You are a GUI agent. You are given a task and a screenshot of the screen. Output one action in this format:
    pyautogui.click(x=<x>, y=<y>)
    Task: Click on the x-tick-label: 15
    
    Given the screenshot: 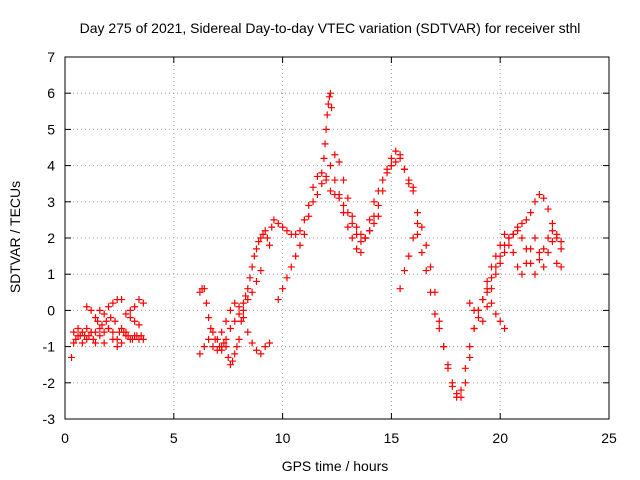 What is the action you would take?
    pyautogui.click(x=392, y=438)
    